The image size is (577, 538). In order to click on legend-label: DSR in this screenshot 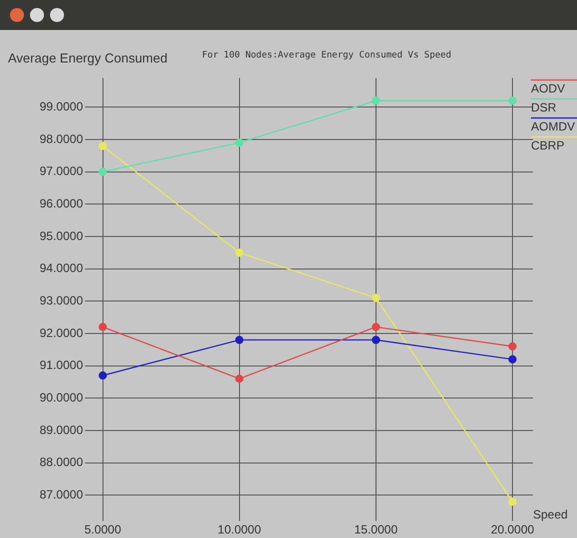, I will do `click(544, 107)`.